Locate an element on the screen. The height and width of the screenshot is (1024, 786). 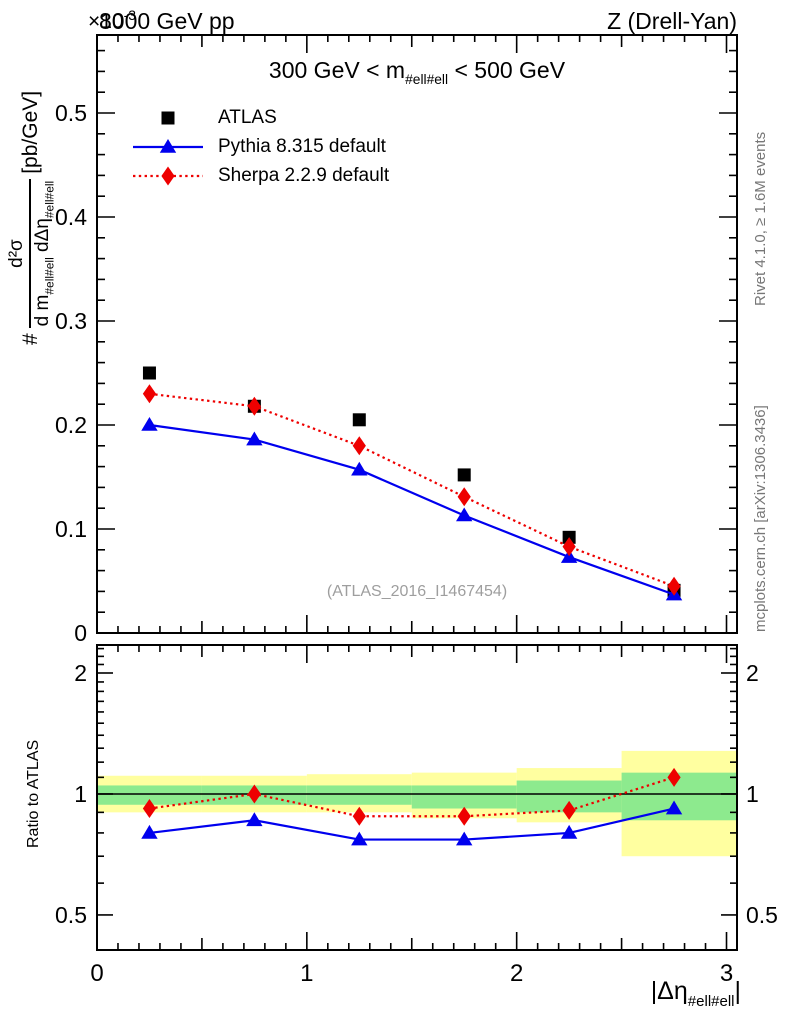
pythia-line is located at coordinates (412, 509).